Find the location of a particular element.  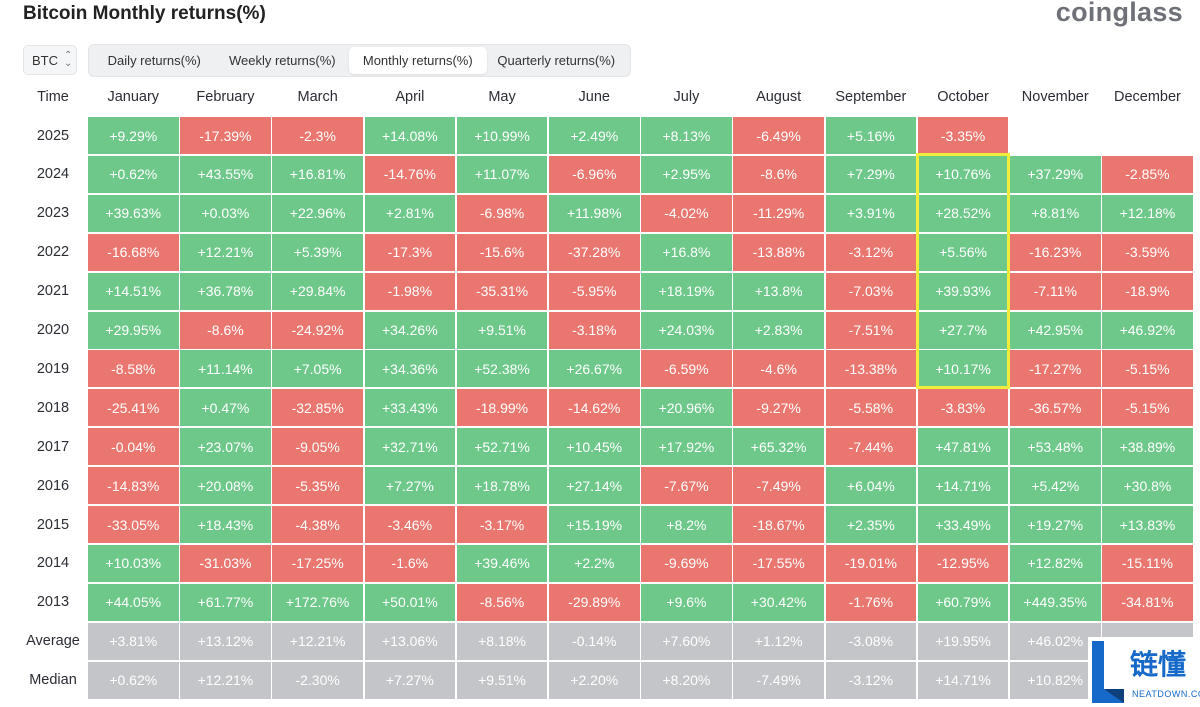

return-cell: -34.81% is located at coordinates (1147, 602).